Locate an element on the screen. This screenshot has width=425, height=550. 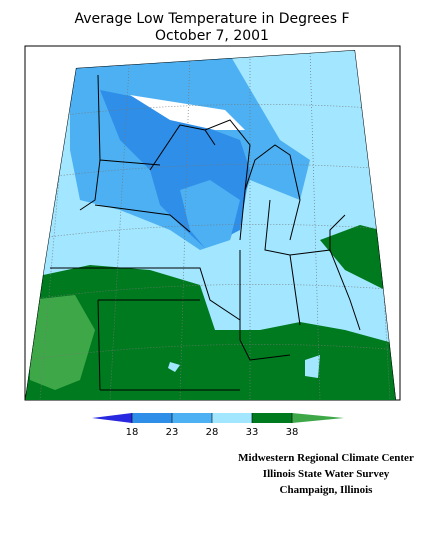
legend-tick-label: 18 is located at coordinates (132, 432).